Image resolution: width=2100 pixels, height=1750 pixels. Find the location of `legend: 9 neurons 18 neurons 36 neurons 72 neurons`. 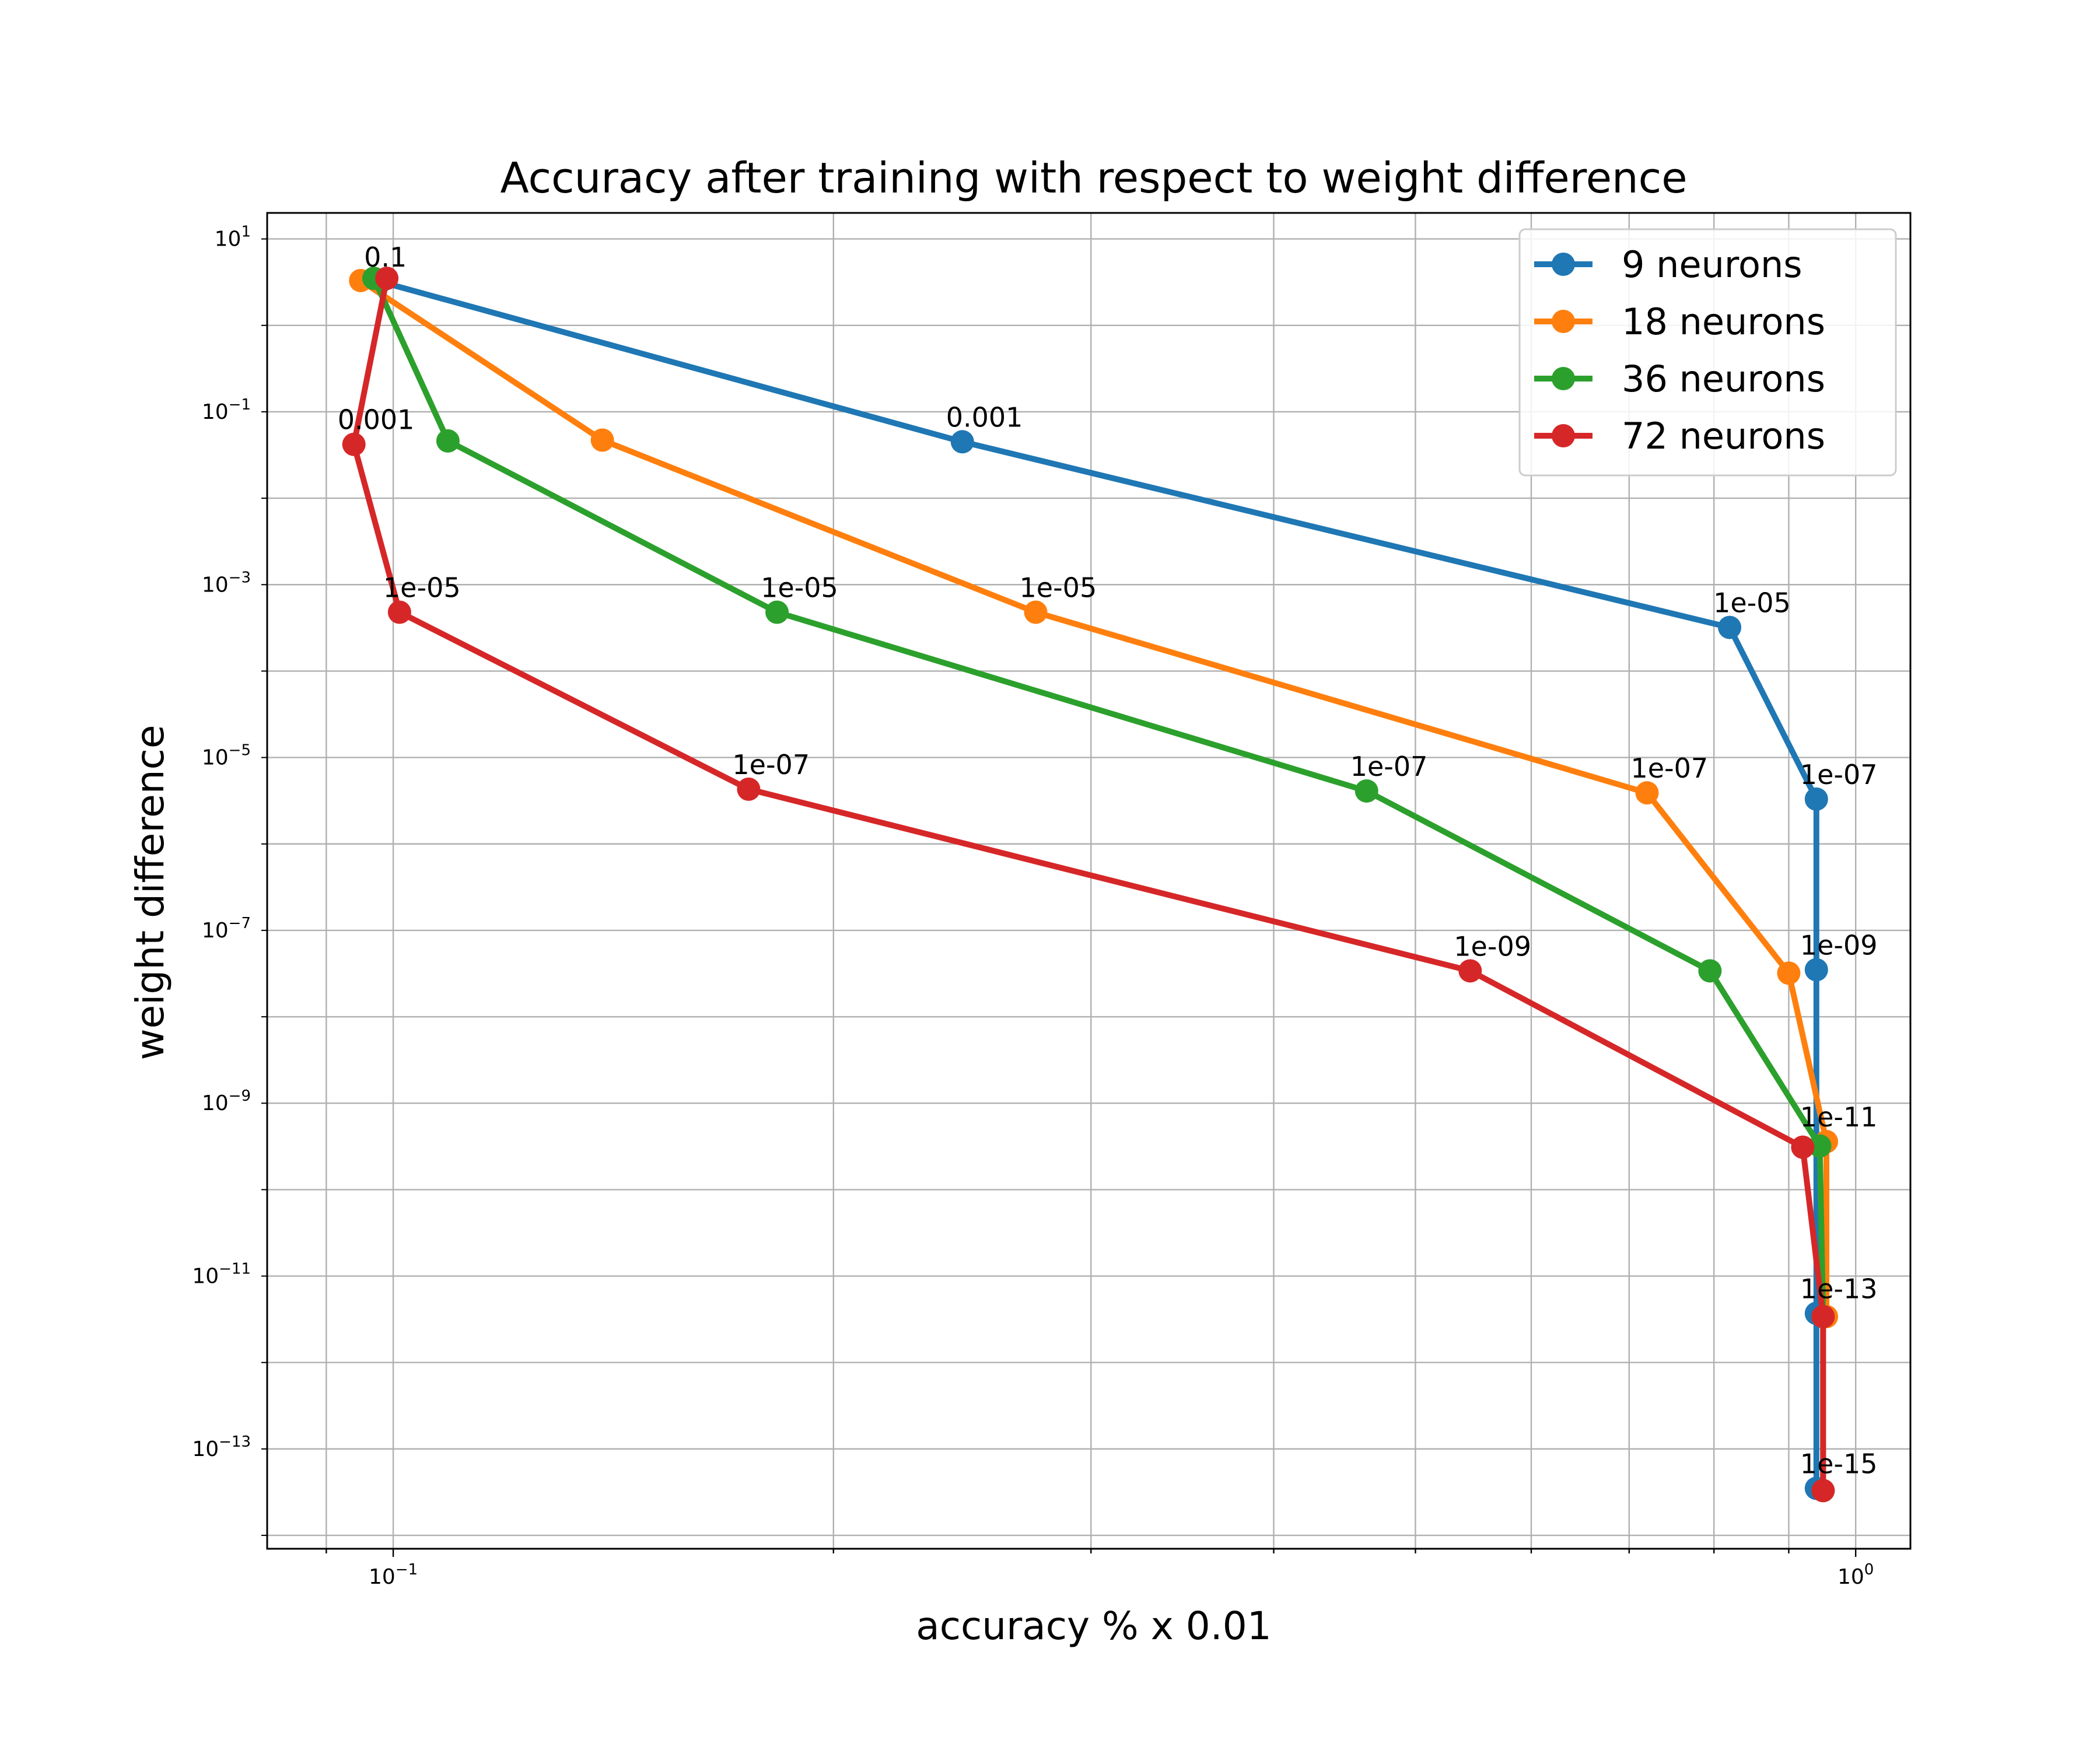

legend: 9 neurons 18 neurons 36 neurons 72 neurons is located at coordinates (1707, 352).